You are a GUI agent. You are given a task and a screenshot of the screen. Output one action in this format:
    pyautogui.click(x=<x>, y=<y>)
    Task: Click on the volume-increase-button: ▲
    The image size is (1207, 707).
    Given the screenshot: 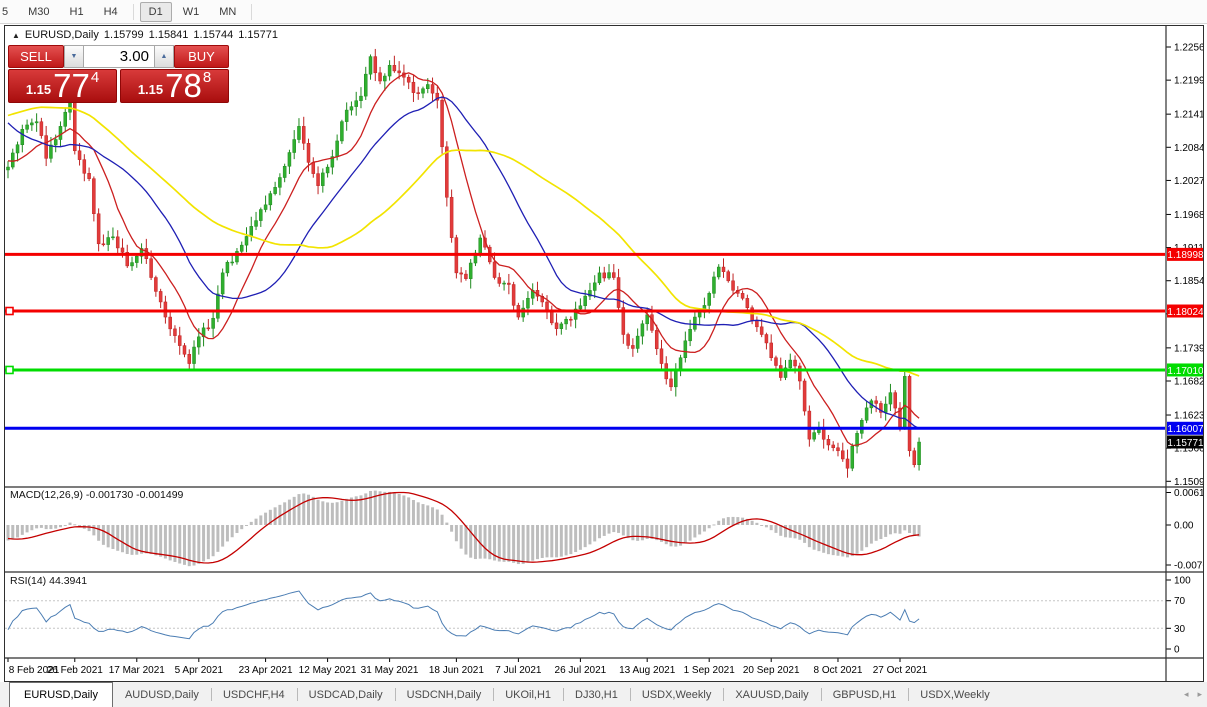 What is the action you would take?
    pyautogui.click(x=164, y=56)
    